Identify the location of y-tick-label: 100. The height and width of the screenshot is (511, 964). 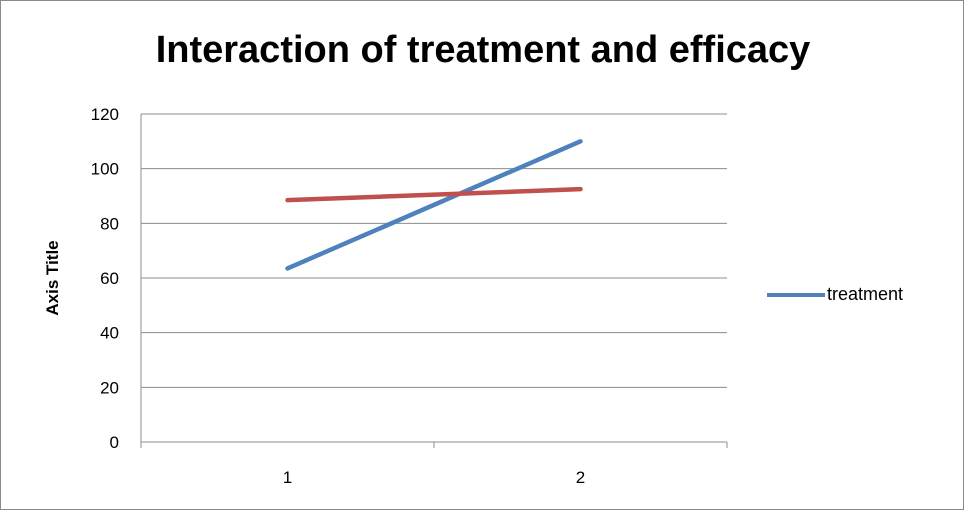
(105, 169).